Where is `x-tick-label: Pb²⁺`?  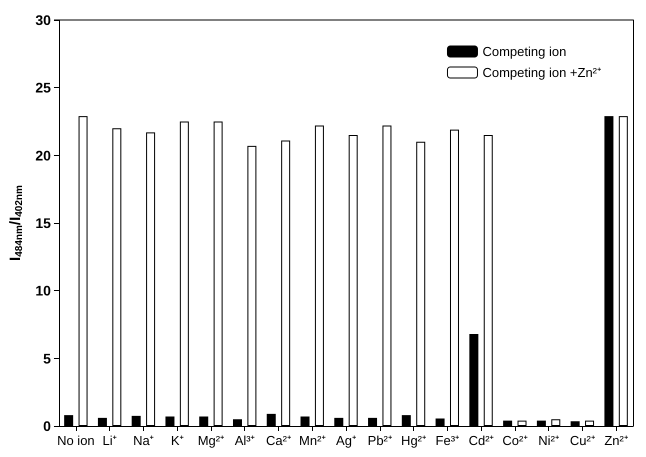 x-tick-label: Pb²⁺ is located at coordinates (380, 440).